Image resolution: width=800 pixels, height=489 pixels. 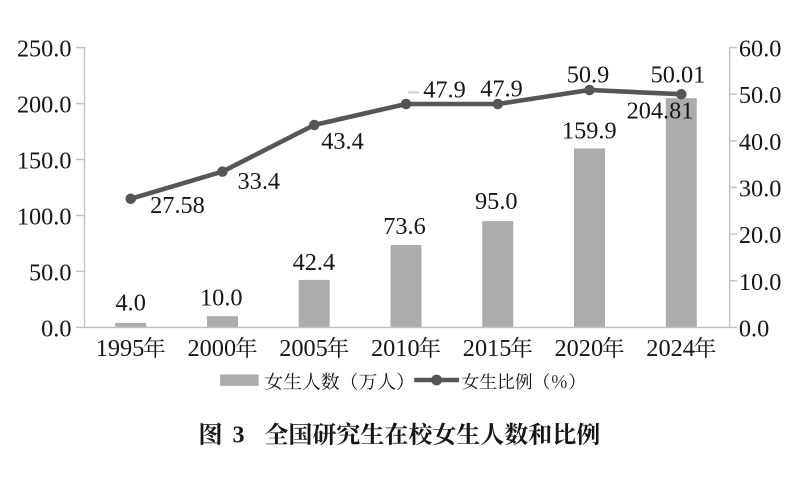 I want to click on svg-text: 1995, so click(x=120, y=348).